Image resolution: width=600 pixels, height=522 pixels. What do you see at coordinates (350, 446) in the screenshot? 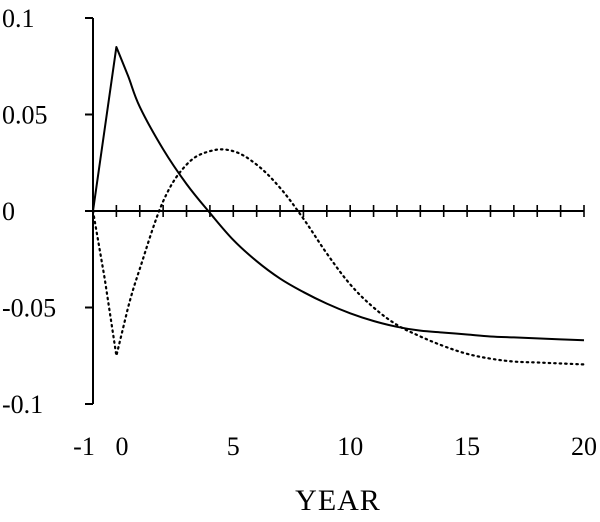
I see `x-tick-label: 10` at bounding box center [350, 446].